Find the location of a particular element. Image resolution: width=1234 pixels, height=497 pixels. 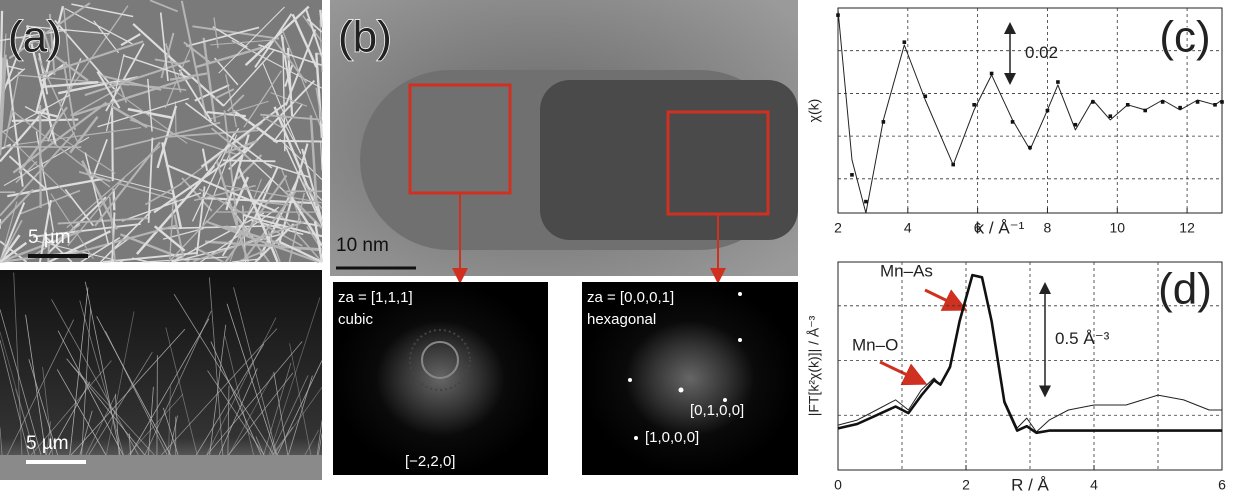

y-axis-label: |FT[k²χ(k)]| / Å⁻³ is located at coordinates (814, 365).